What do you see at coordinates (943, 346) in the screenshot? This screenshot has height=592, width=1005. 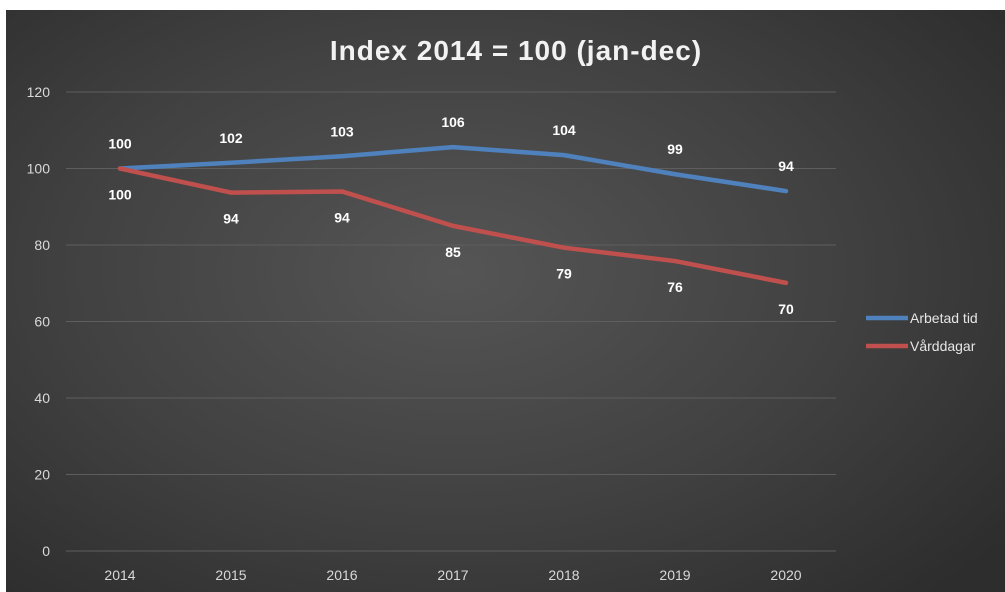 I see `legend-label: Vårddagar` at bounding box center [943, 346].